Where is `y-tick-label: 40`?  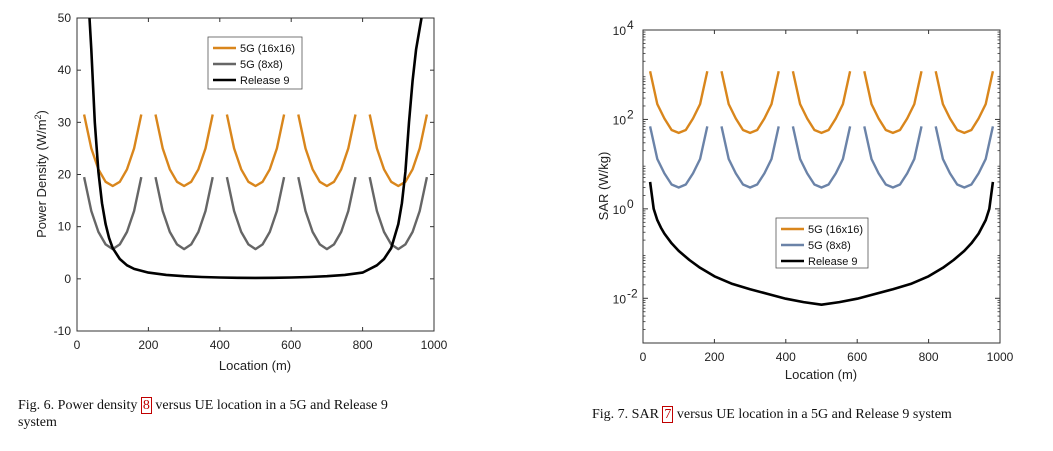 y-tick-label: 40 is located at coordinates (65, 70).